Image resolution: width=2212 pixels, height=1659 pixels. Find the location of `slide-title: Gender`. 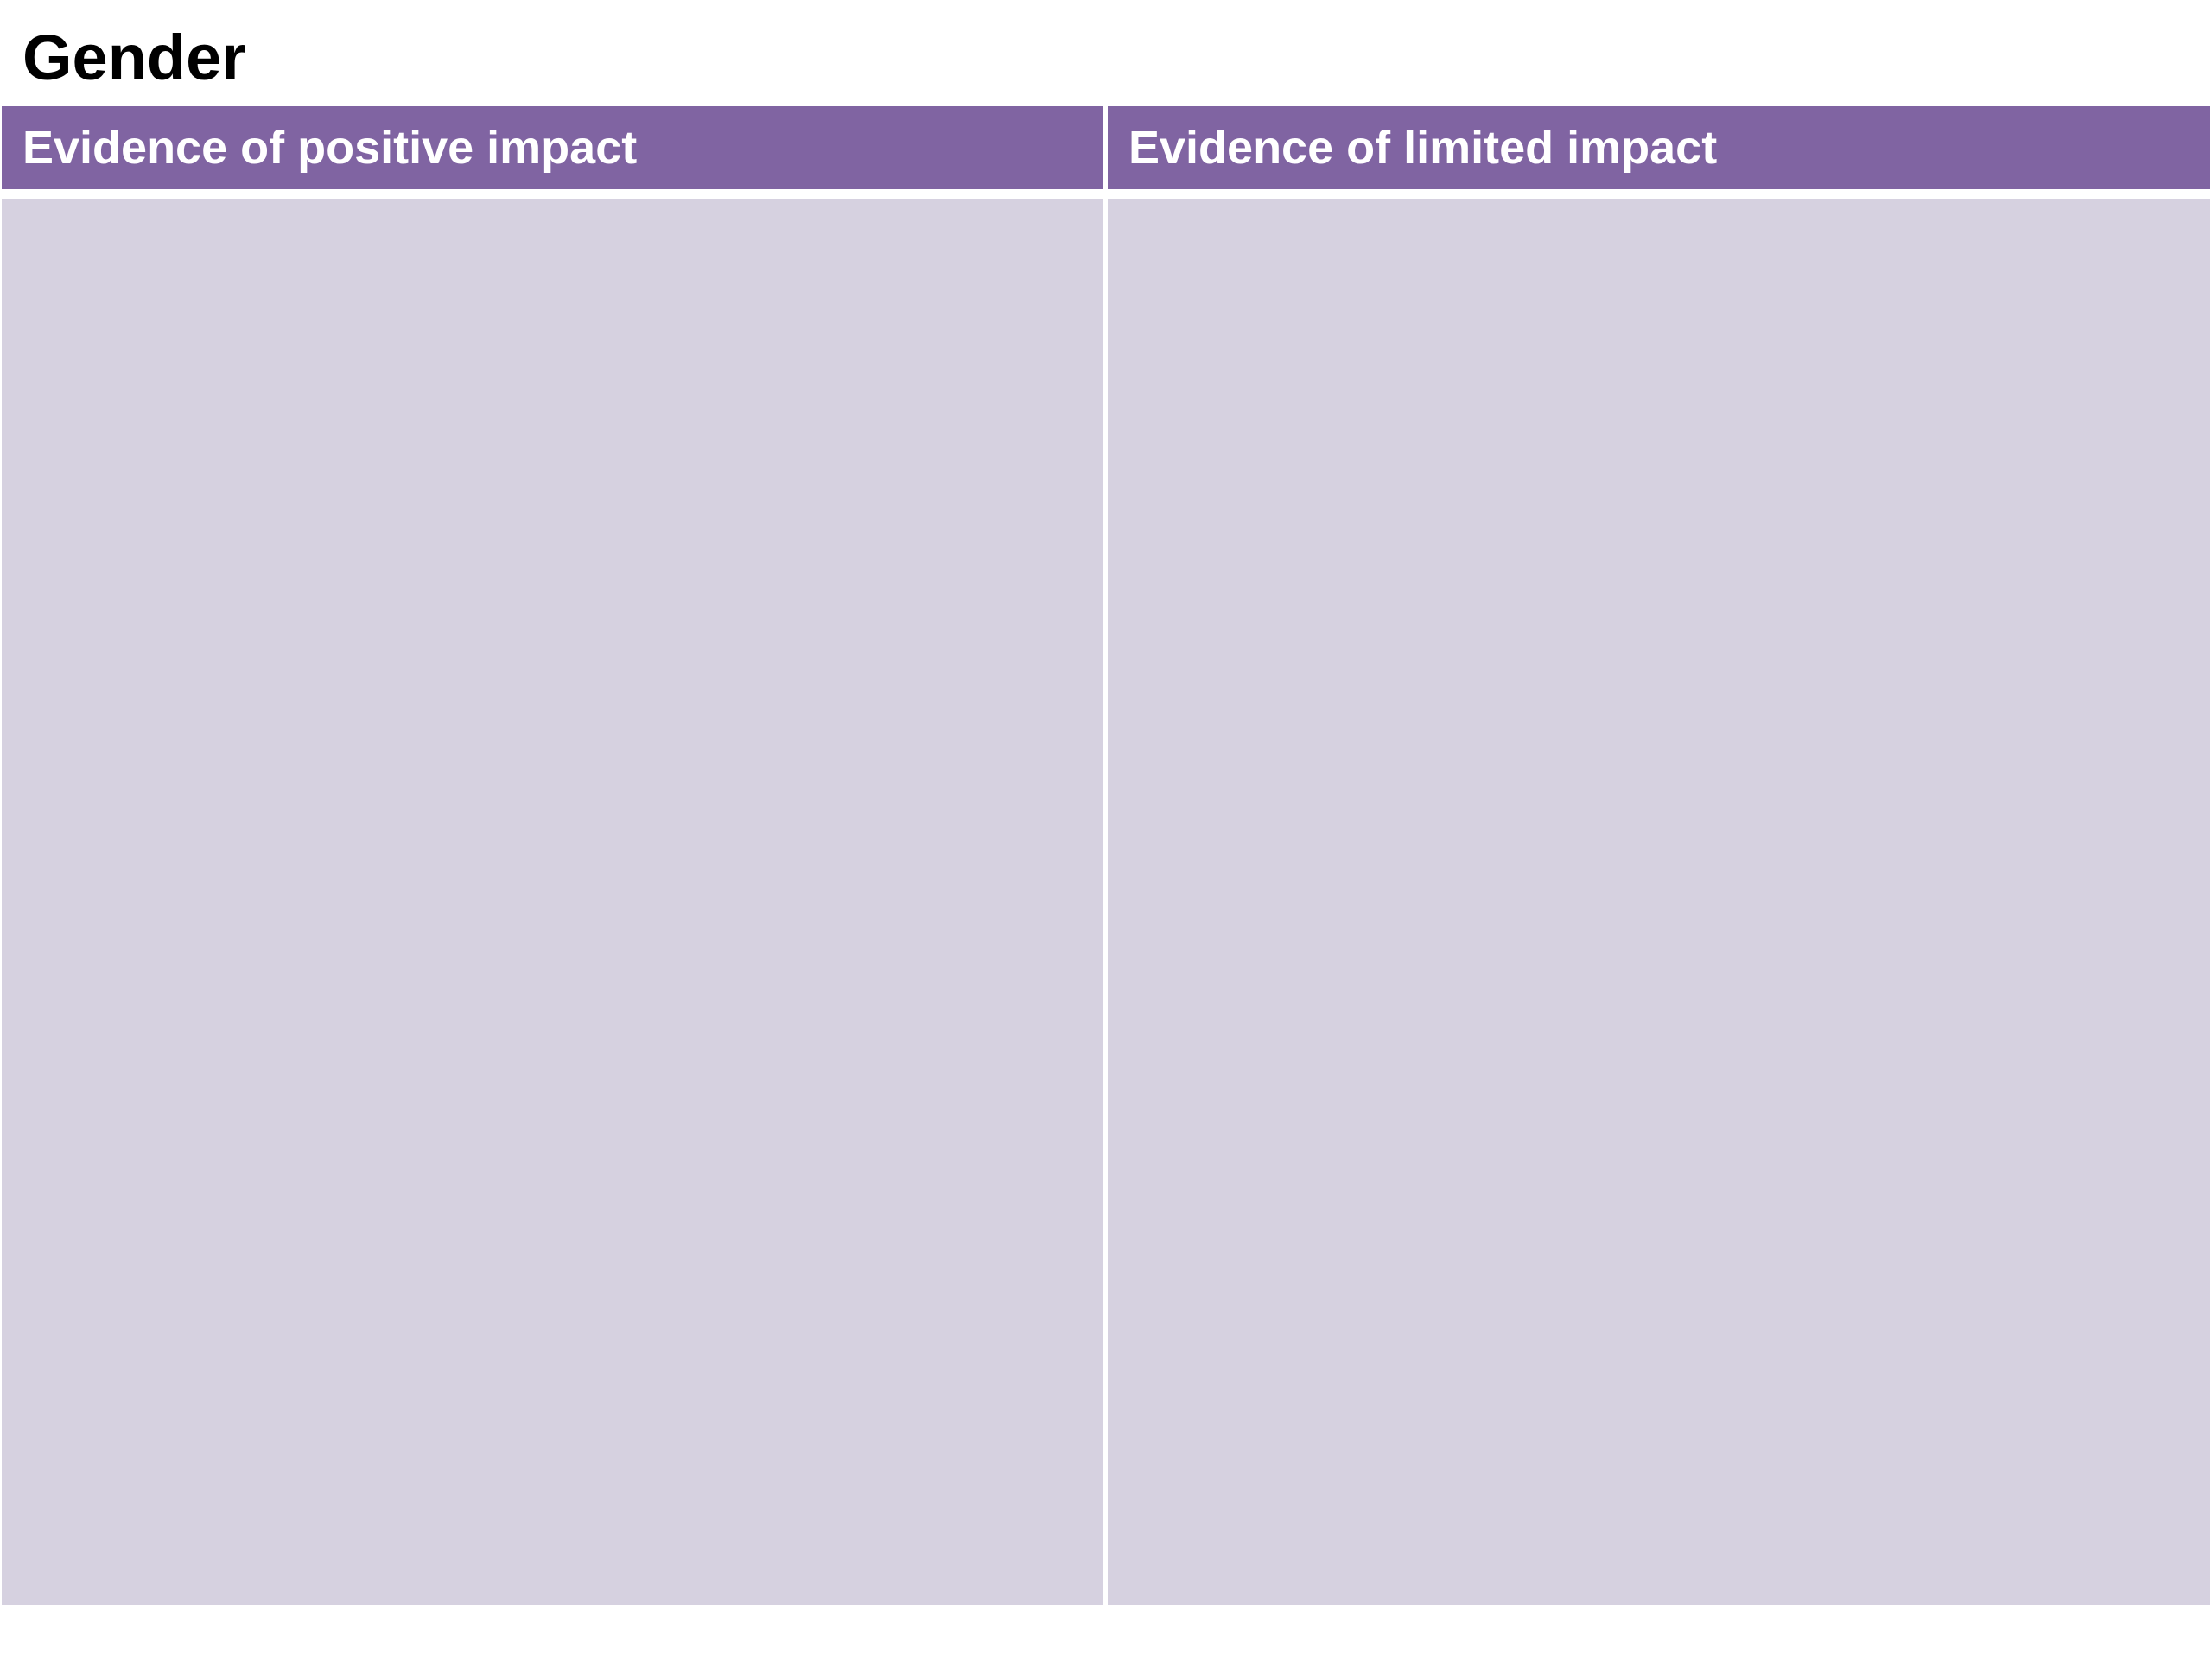

slide-title: Gender is located at coordinates (134, 57).